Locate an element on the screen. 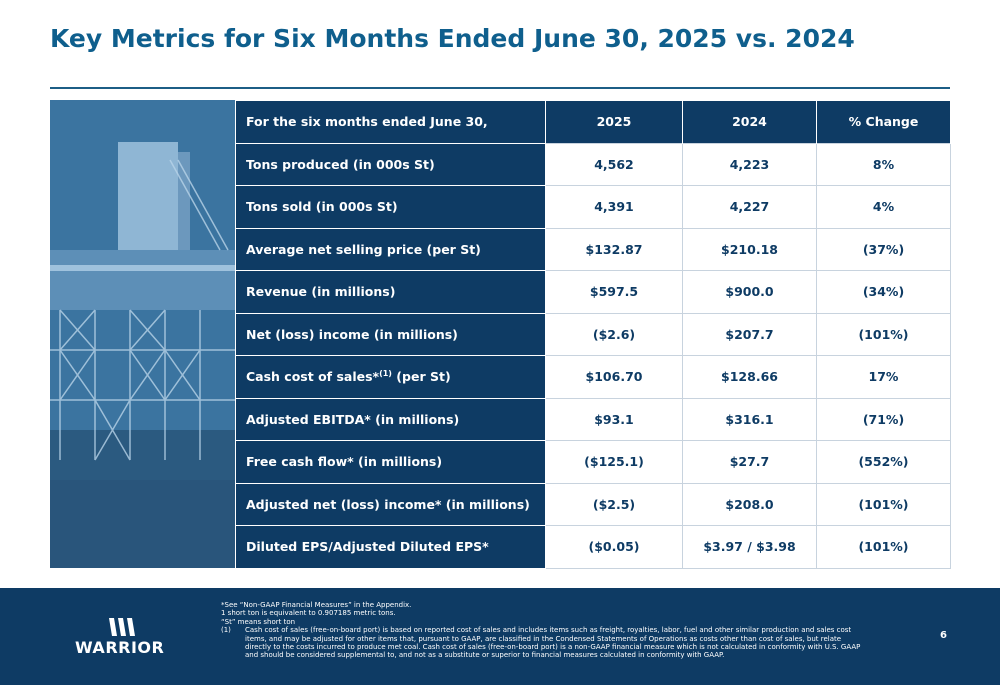 This screenshot has height=685, width=1000. row-label: Net (loss) income (in millions) is located at coordinates (390, 334).